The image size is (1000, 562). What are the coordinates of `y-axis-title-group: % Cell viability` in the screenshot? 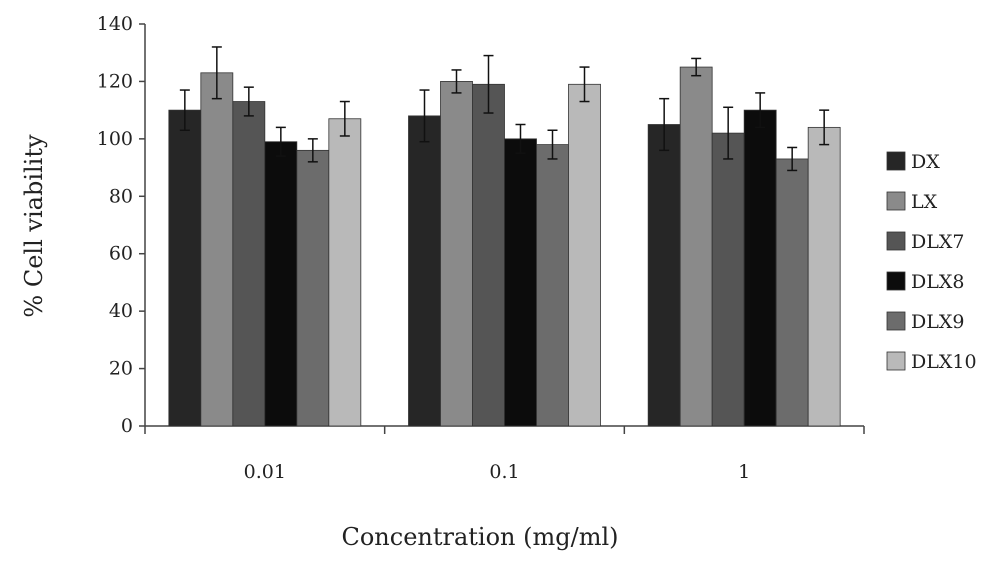 It's located at (34, 226).